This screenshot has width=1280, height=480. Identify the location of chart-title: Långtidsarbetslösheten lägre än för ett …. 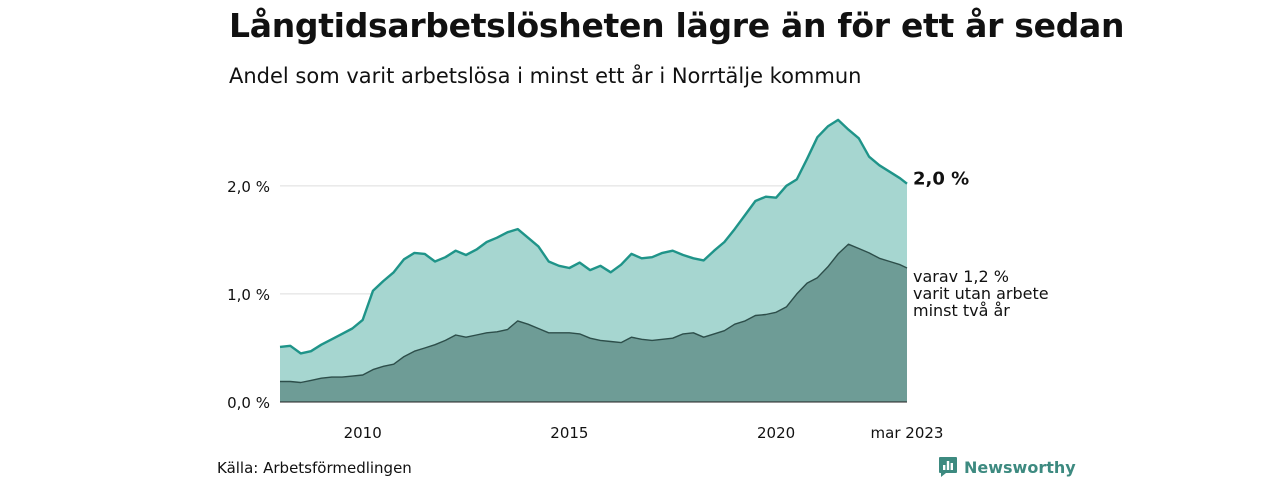
(677, 25).